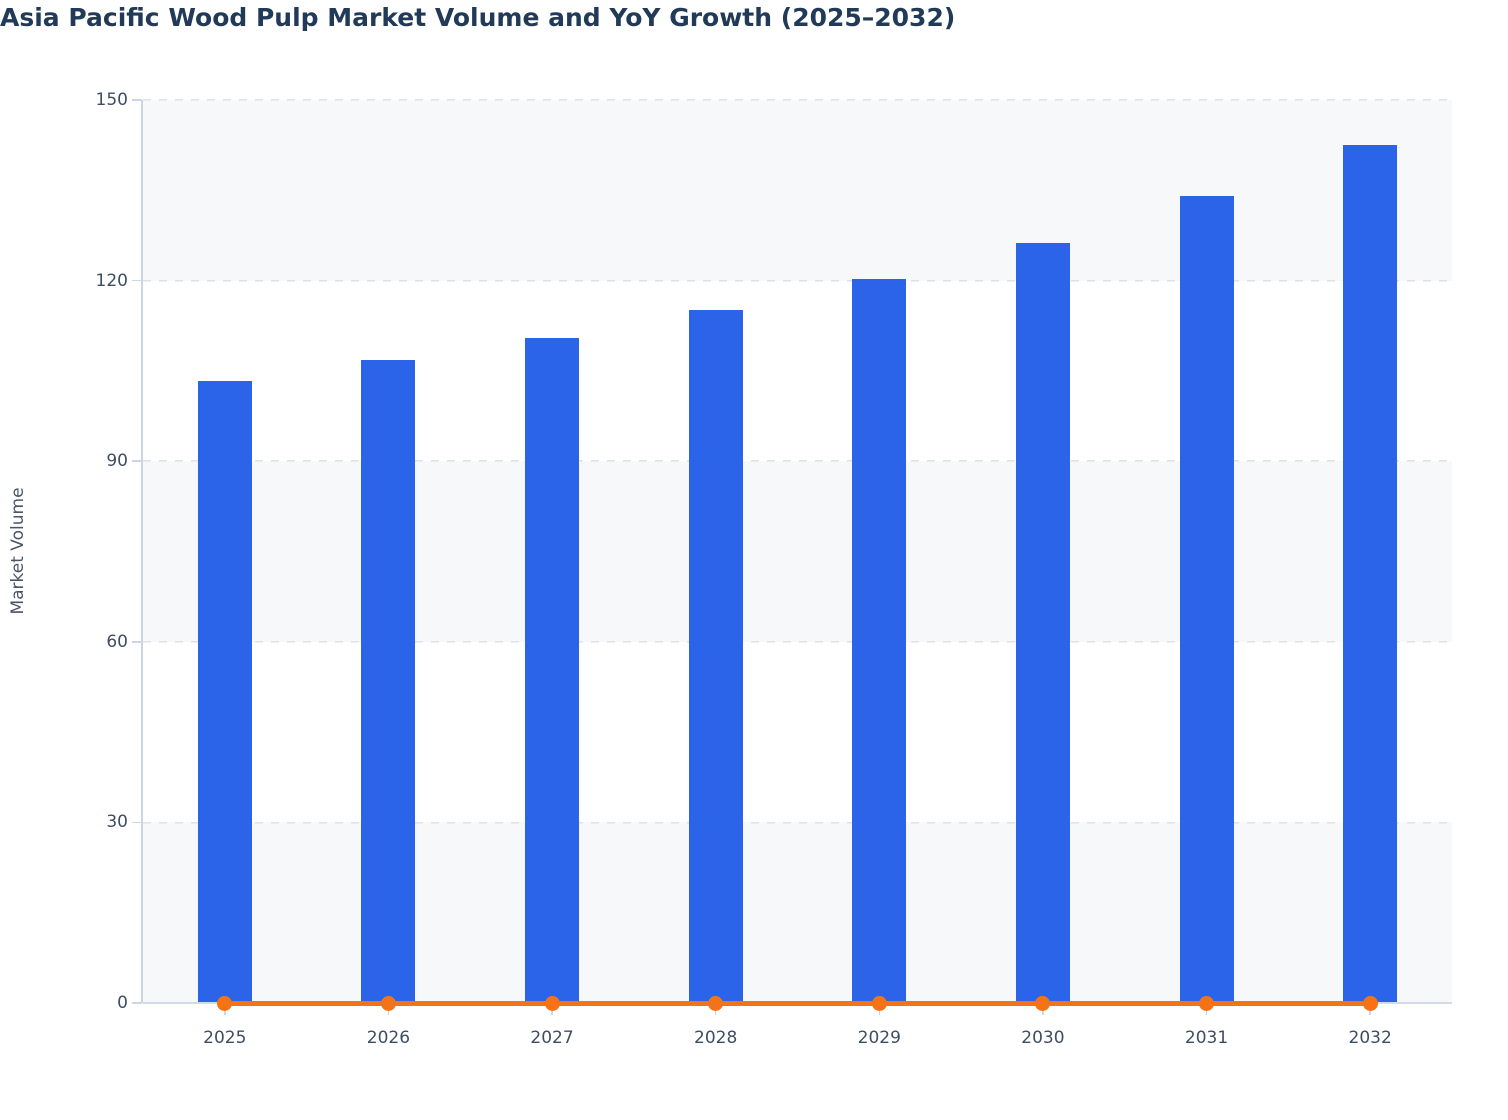 The image size is (1508, 1120). Describe the element at coordinates (111, 280) in the screenshot. I see `y-tick-label-120: 120` at that location.